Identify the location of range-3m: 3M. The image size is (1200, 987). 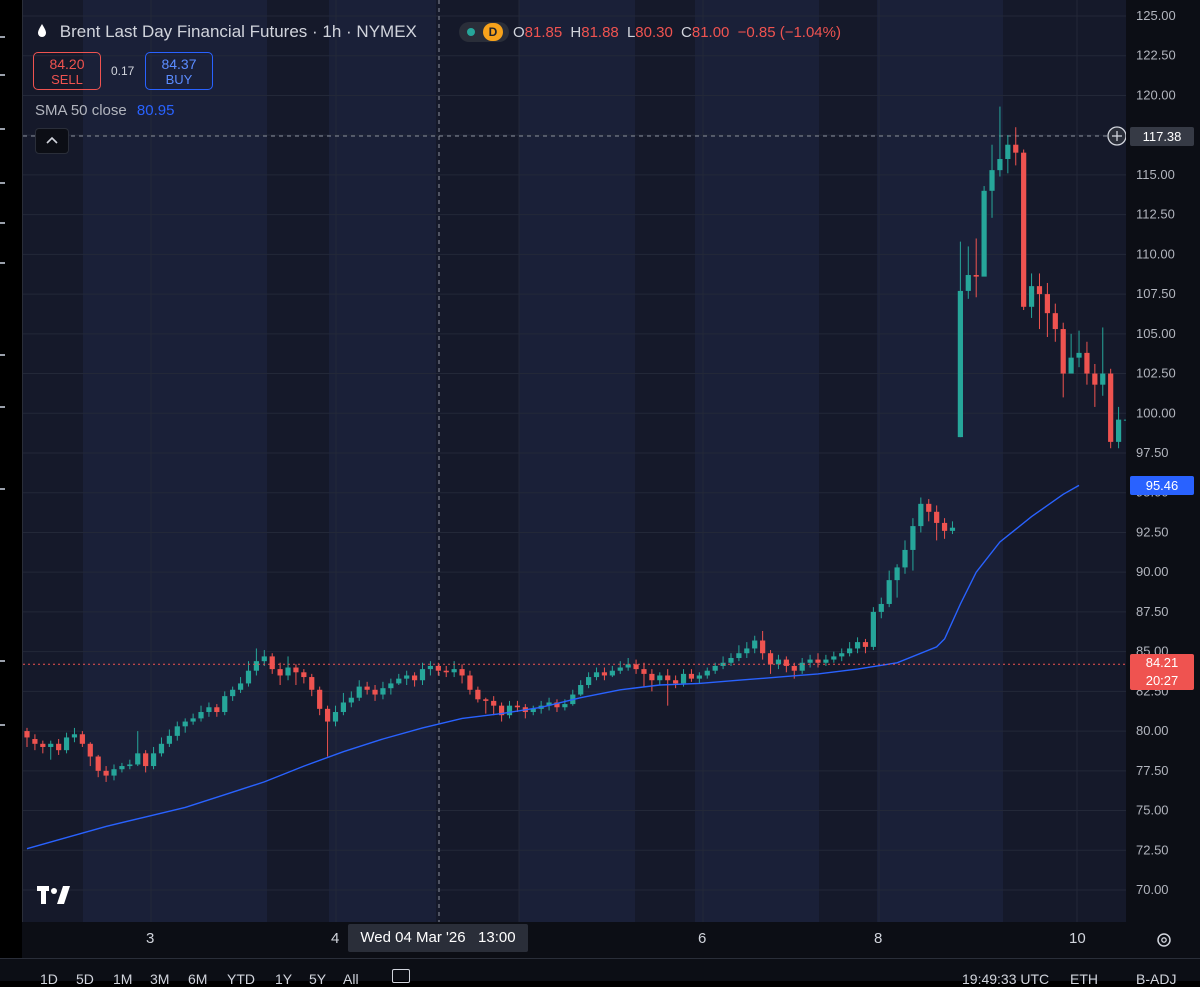
(160, 979).